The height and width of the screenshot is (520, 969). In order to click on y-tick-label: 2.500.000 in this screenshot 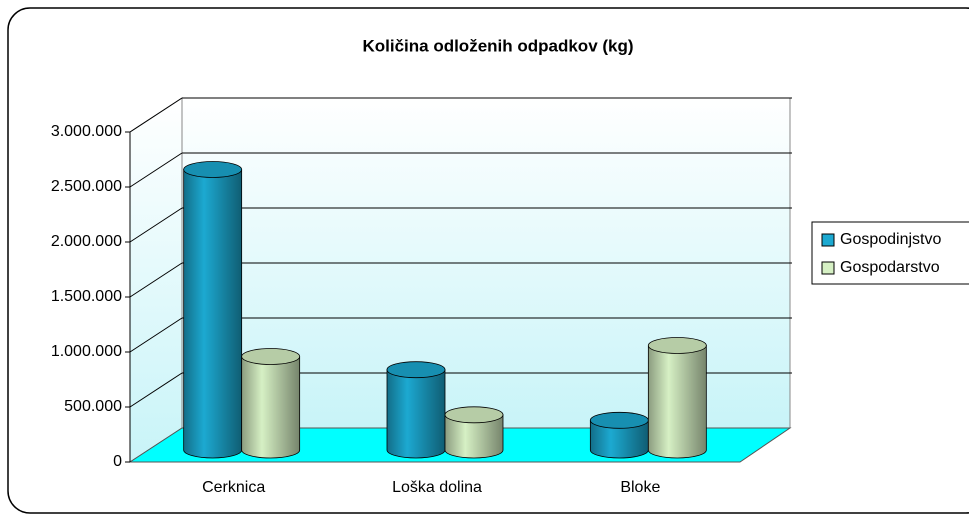, I will do `click(86, 186)`.